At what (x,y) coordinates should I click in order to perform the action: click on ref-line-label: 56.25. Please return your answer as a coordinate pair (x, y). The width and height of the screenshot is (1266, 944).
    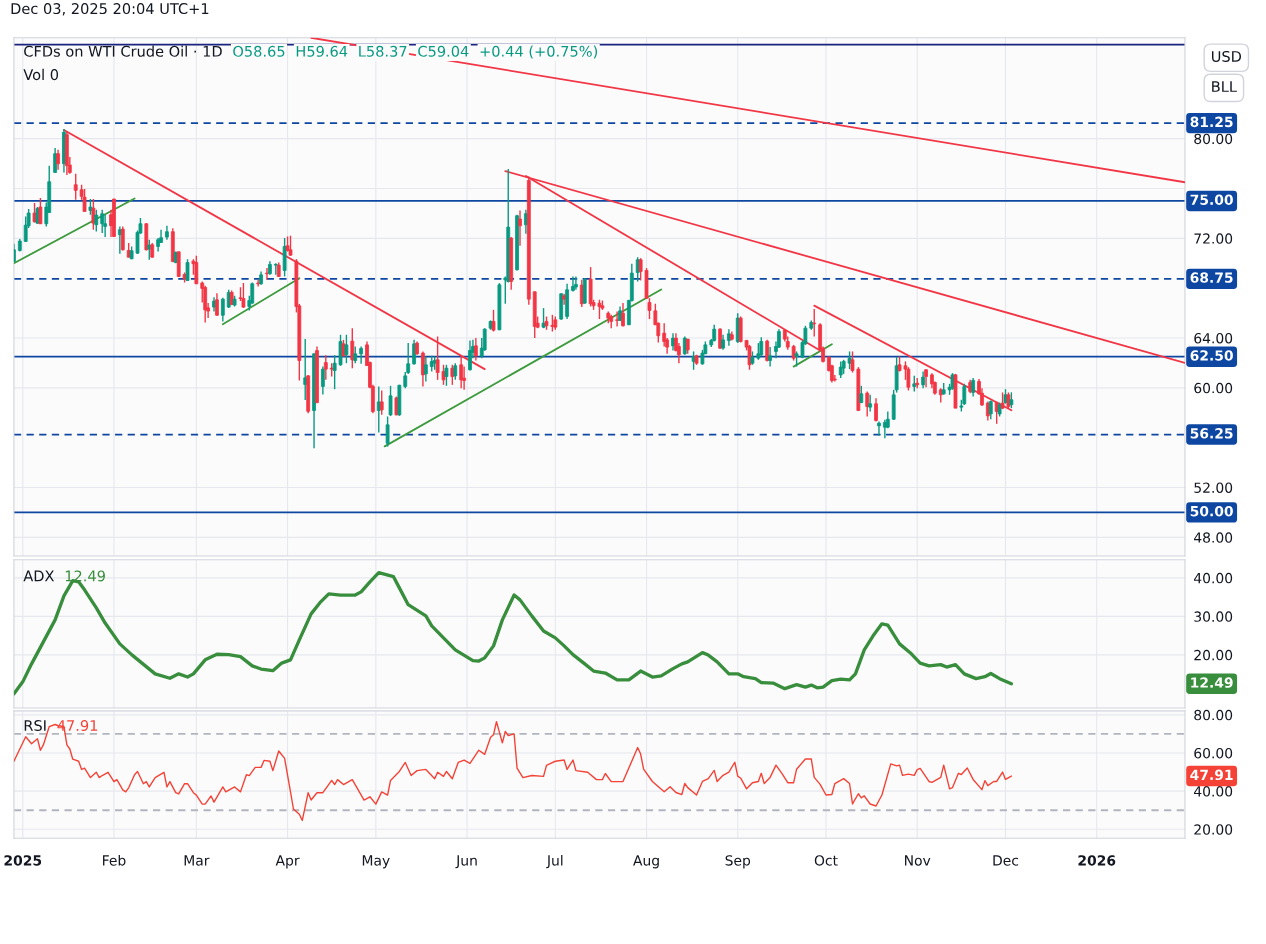
    Looking at the image, I should click on (1211, 433).